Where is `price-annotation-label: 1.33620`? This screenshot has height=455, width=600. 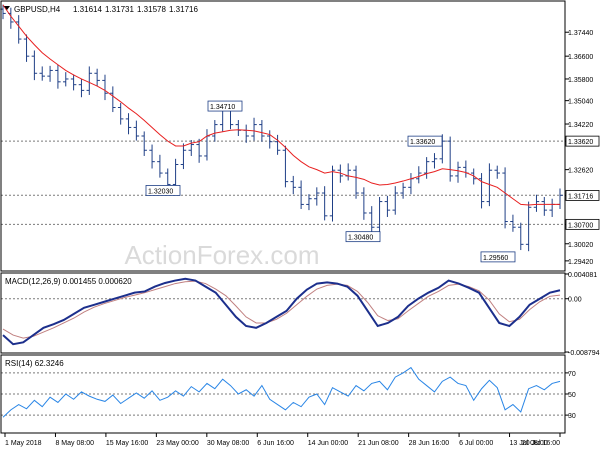 price-annotation-label: 1.33620 is located at coordinates (422, 142).